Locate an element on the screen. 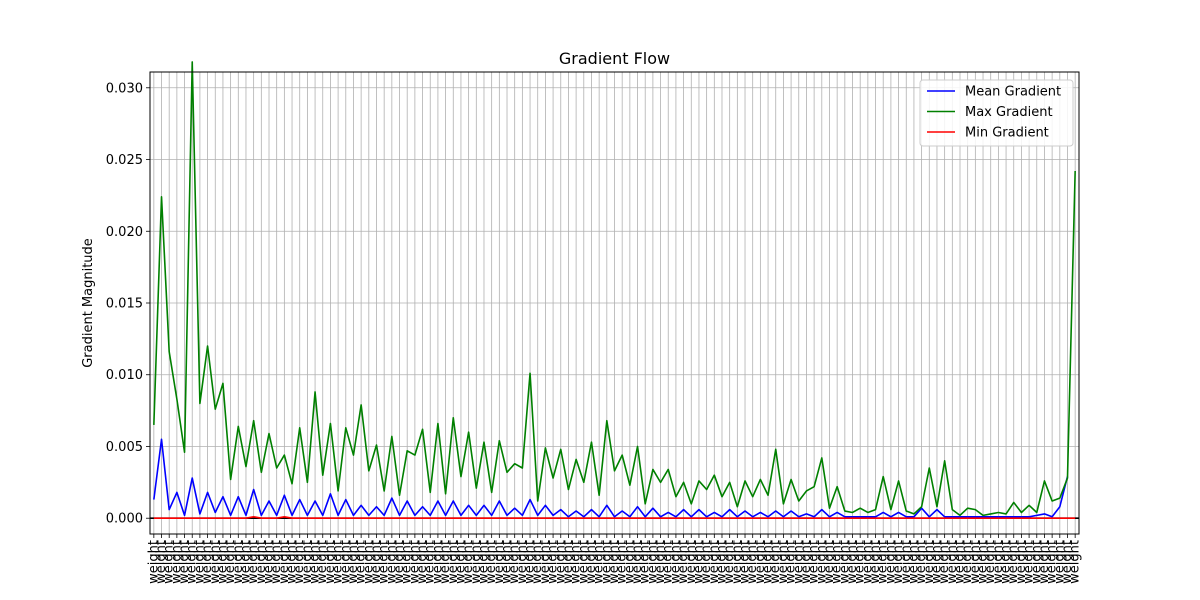 The image size is (1200, 600). series-line-mean-gradient is located at coordinates (611, 478).